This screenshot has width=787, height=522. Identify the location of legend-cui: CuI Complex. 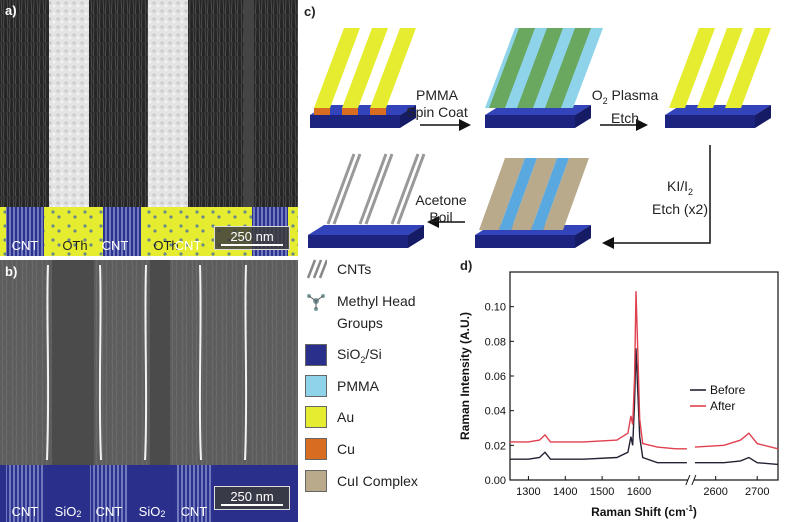
(361, 481).